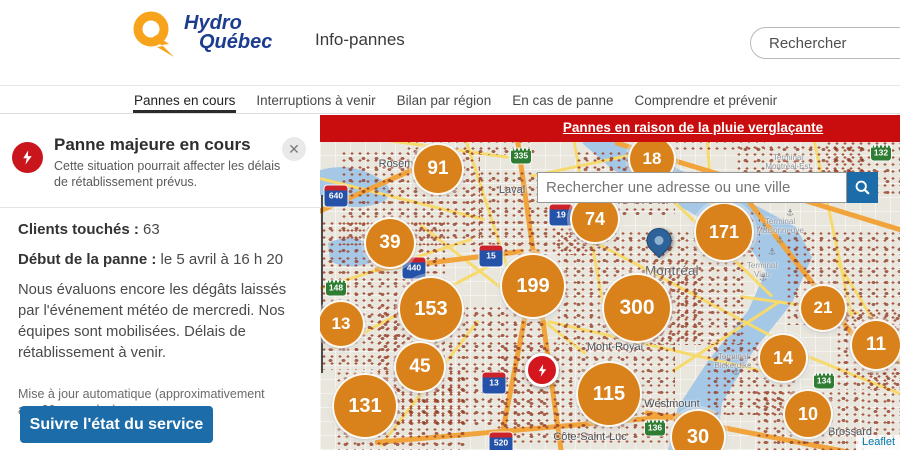 Image resolution: width=900 pixels, height=450 pixels. I want to click on outage-cluster-153: 153, so click(431, 309).